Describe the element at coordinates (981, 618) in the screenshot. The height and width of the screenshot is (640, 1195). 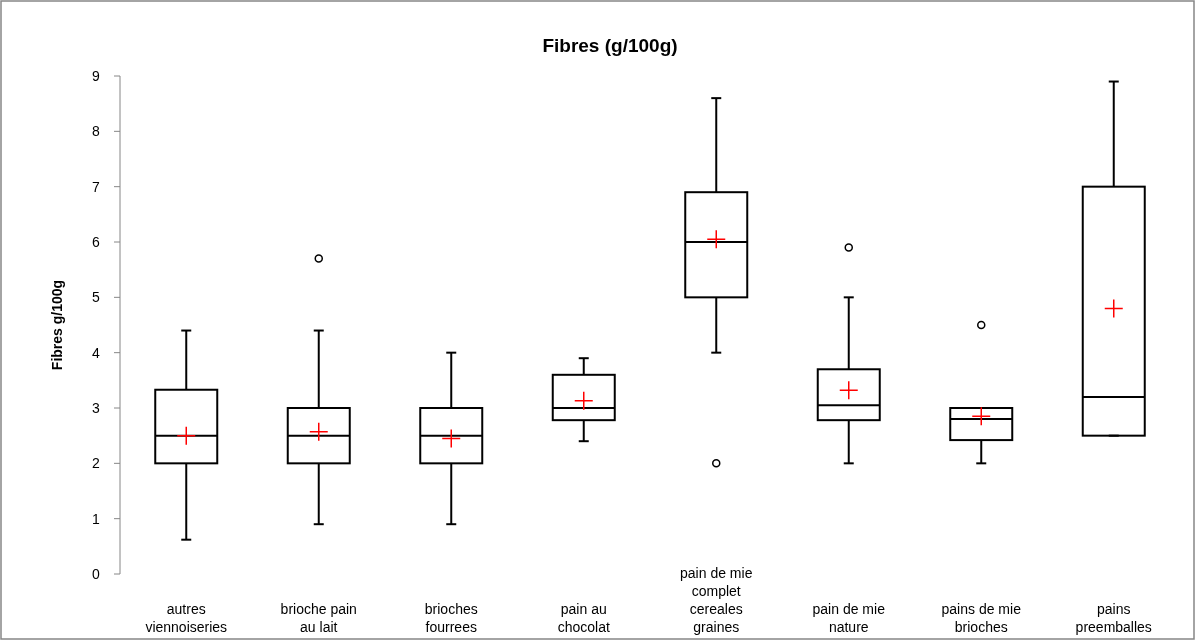
I see `x-tick-label: pains de mie brioches` at that location.